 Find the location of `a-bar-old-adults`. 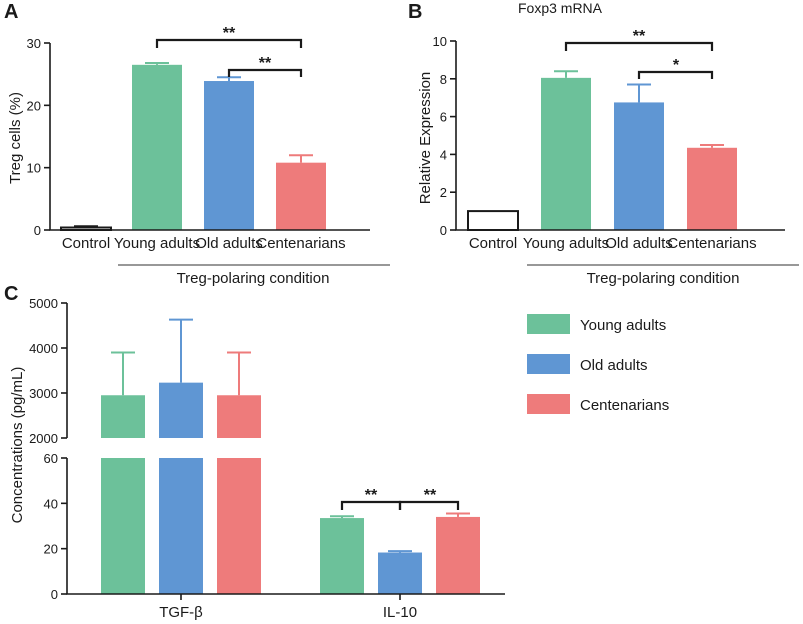

a-bar-old-adults is located at coordinates (229, 155).